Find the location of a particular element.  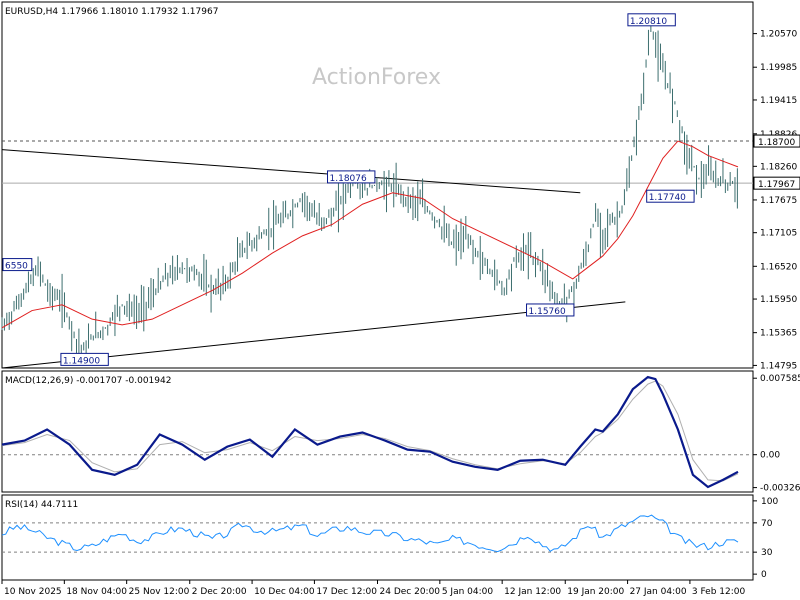

level-label-box is located at coordinates (776, 141).